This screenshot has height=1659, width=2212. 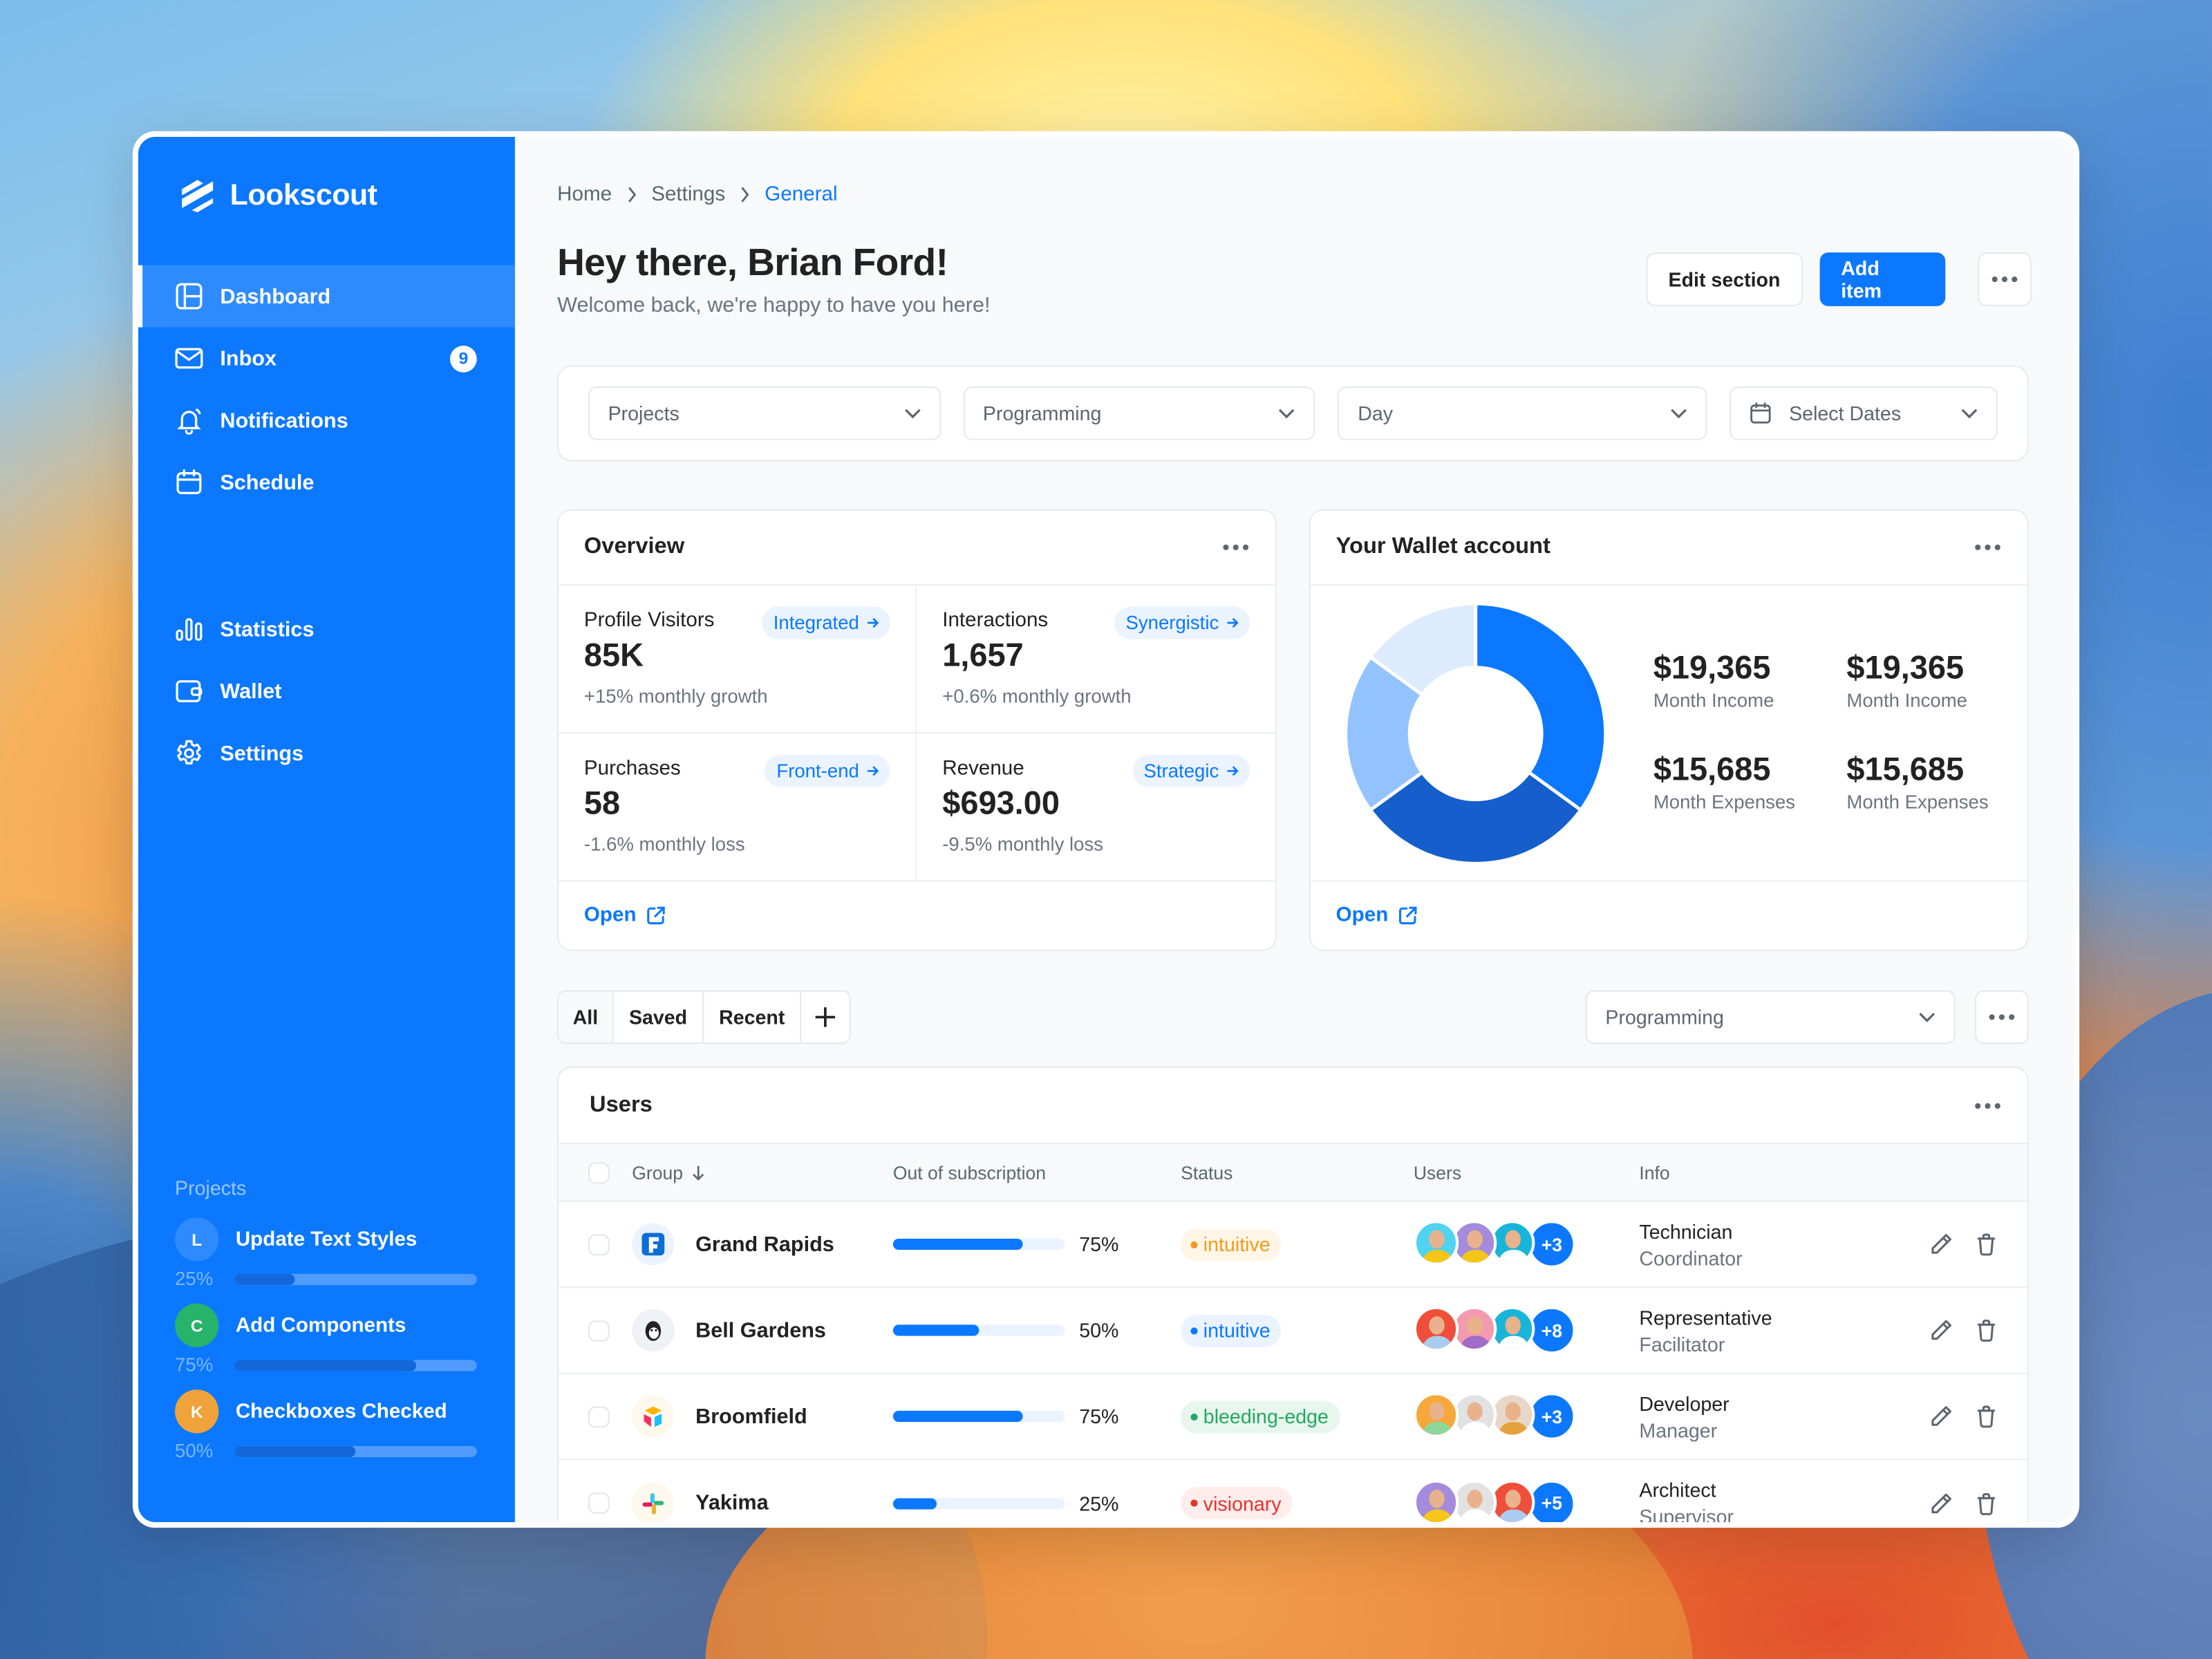 I want to click on user-avatar-stack: +8, so click(x=1526, y=1330).